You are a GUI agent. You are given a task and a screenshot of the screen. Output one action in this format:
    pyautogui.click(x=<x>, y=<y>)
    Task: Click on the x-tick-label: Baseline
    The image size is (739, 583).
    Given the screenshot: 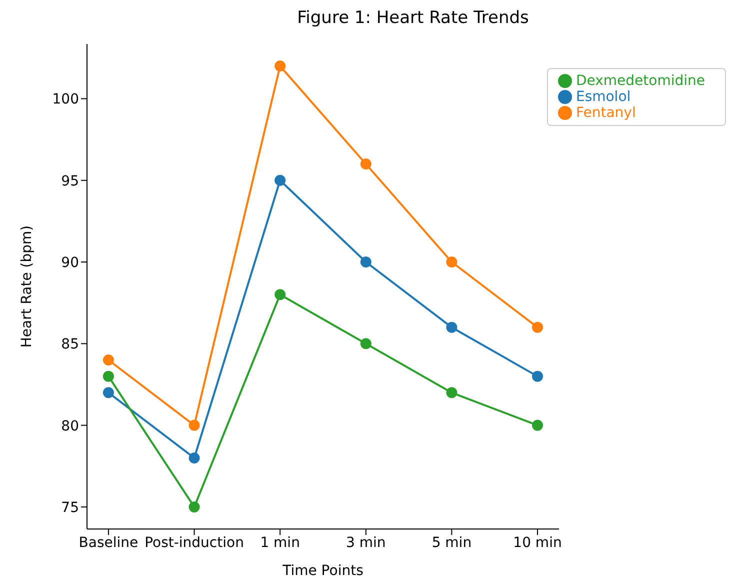 What is the action you would take?
    pyautogui.click(x=108, y=542)
    